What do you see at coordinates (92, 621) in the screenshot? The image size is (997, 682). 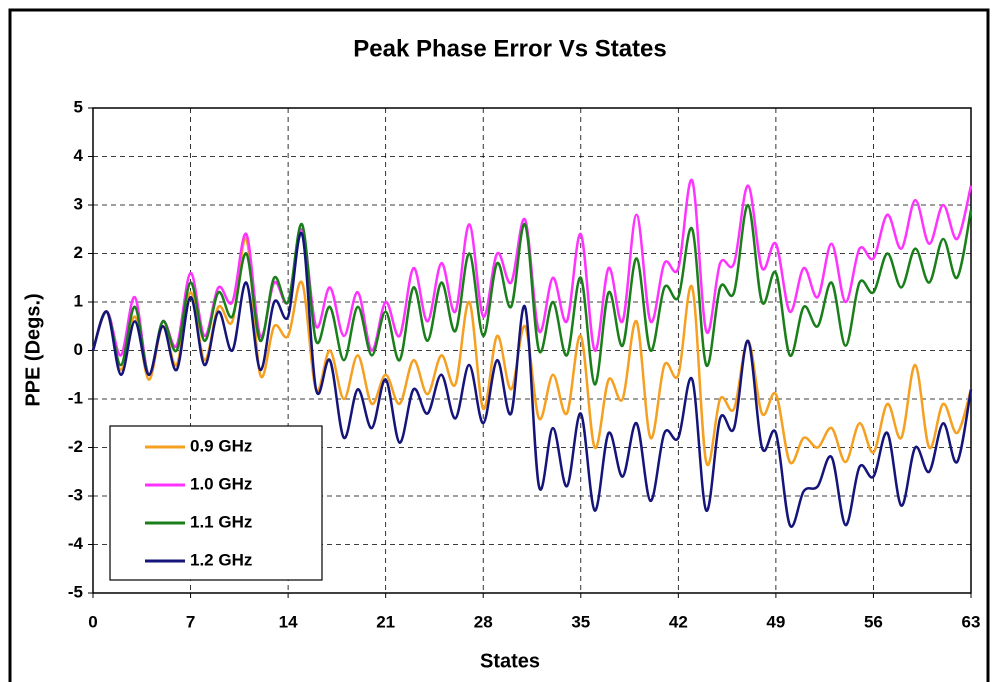 I see `x-tick-label: 0` at bounding box center [92, 621].